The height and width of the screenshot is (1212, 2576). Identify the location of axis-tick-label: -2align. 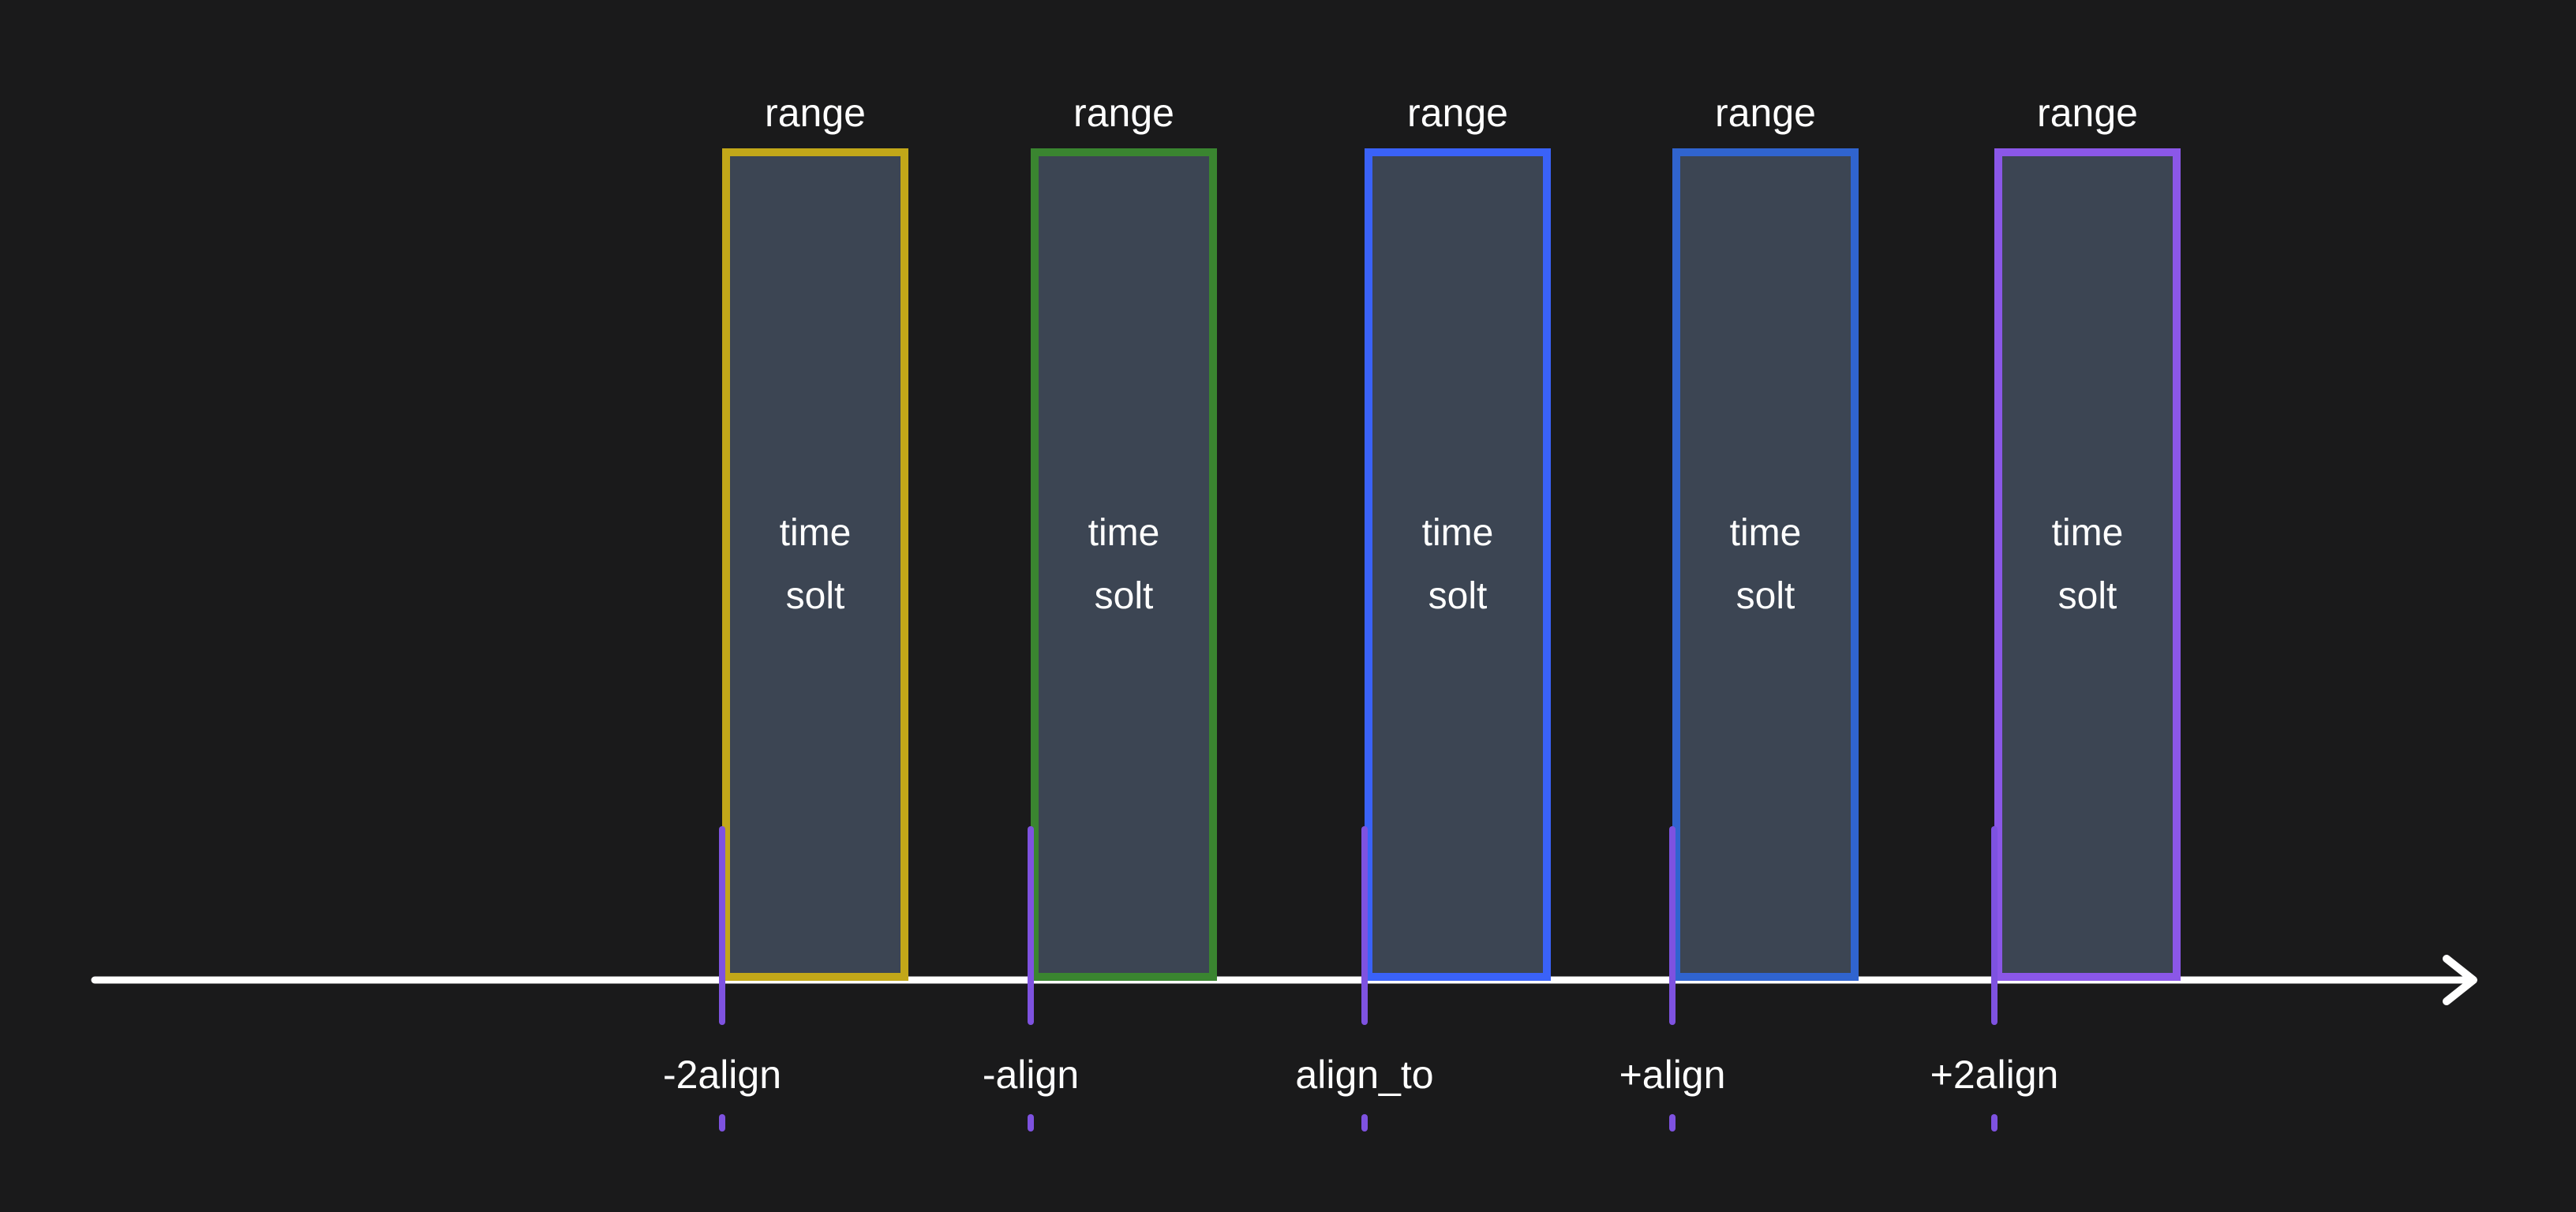
(722, 1075).